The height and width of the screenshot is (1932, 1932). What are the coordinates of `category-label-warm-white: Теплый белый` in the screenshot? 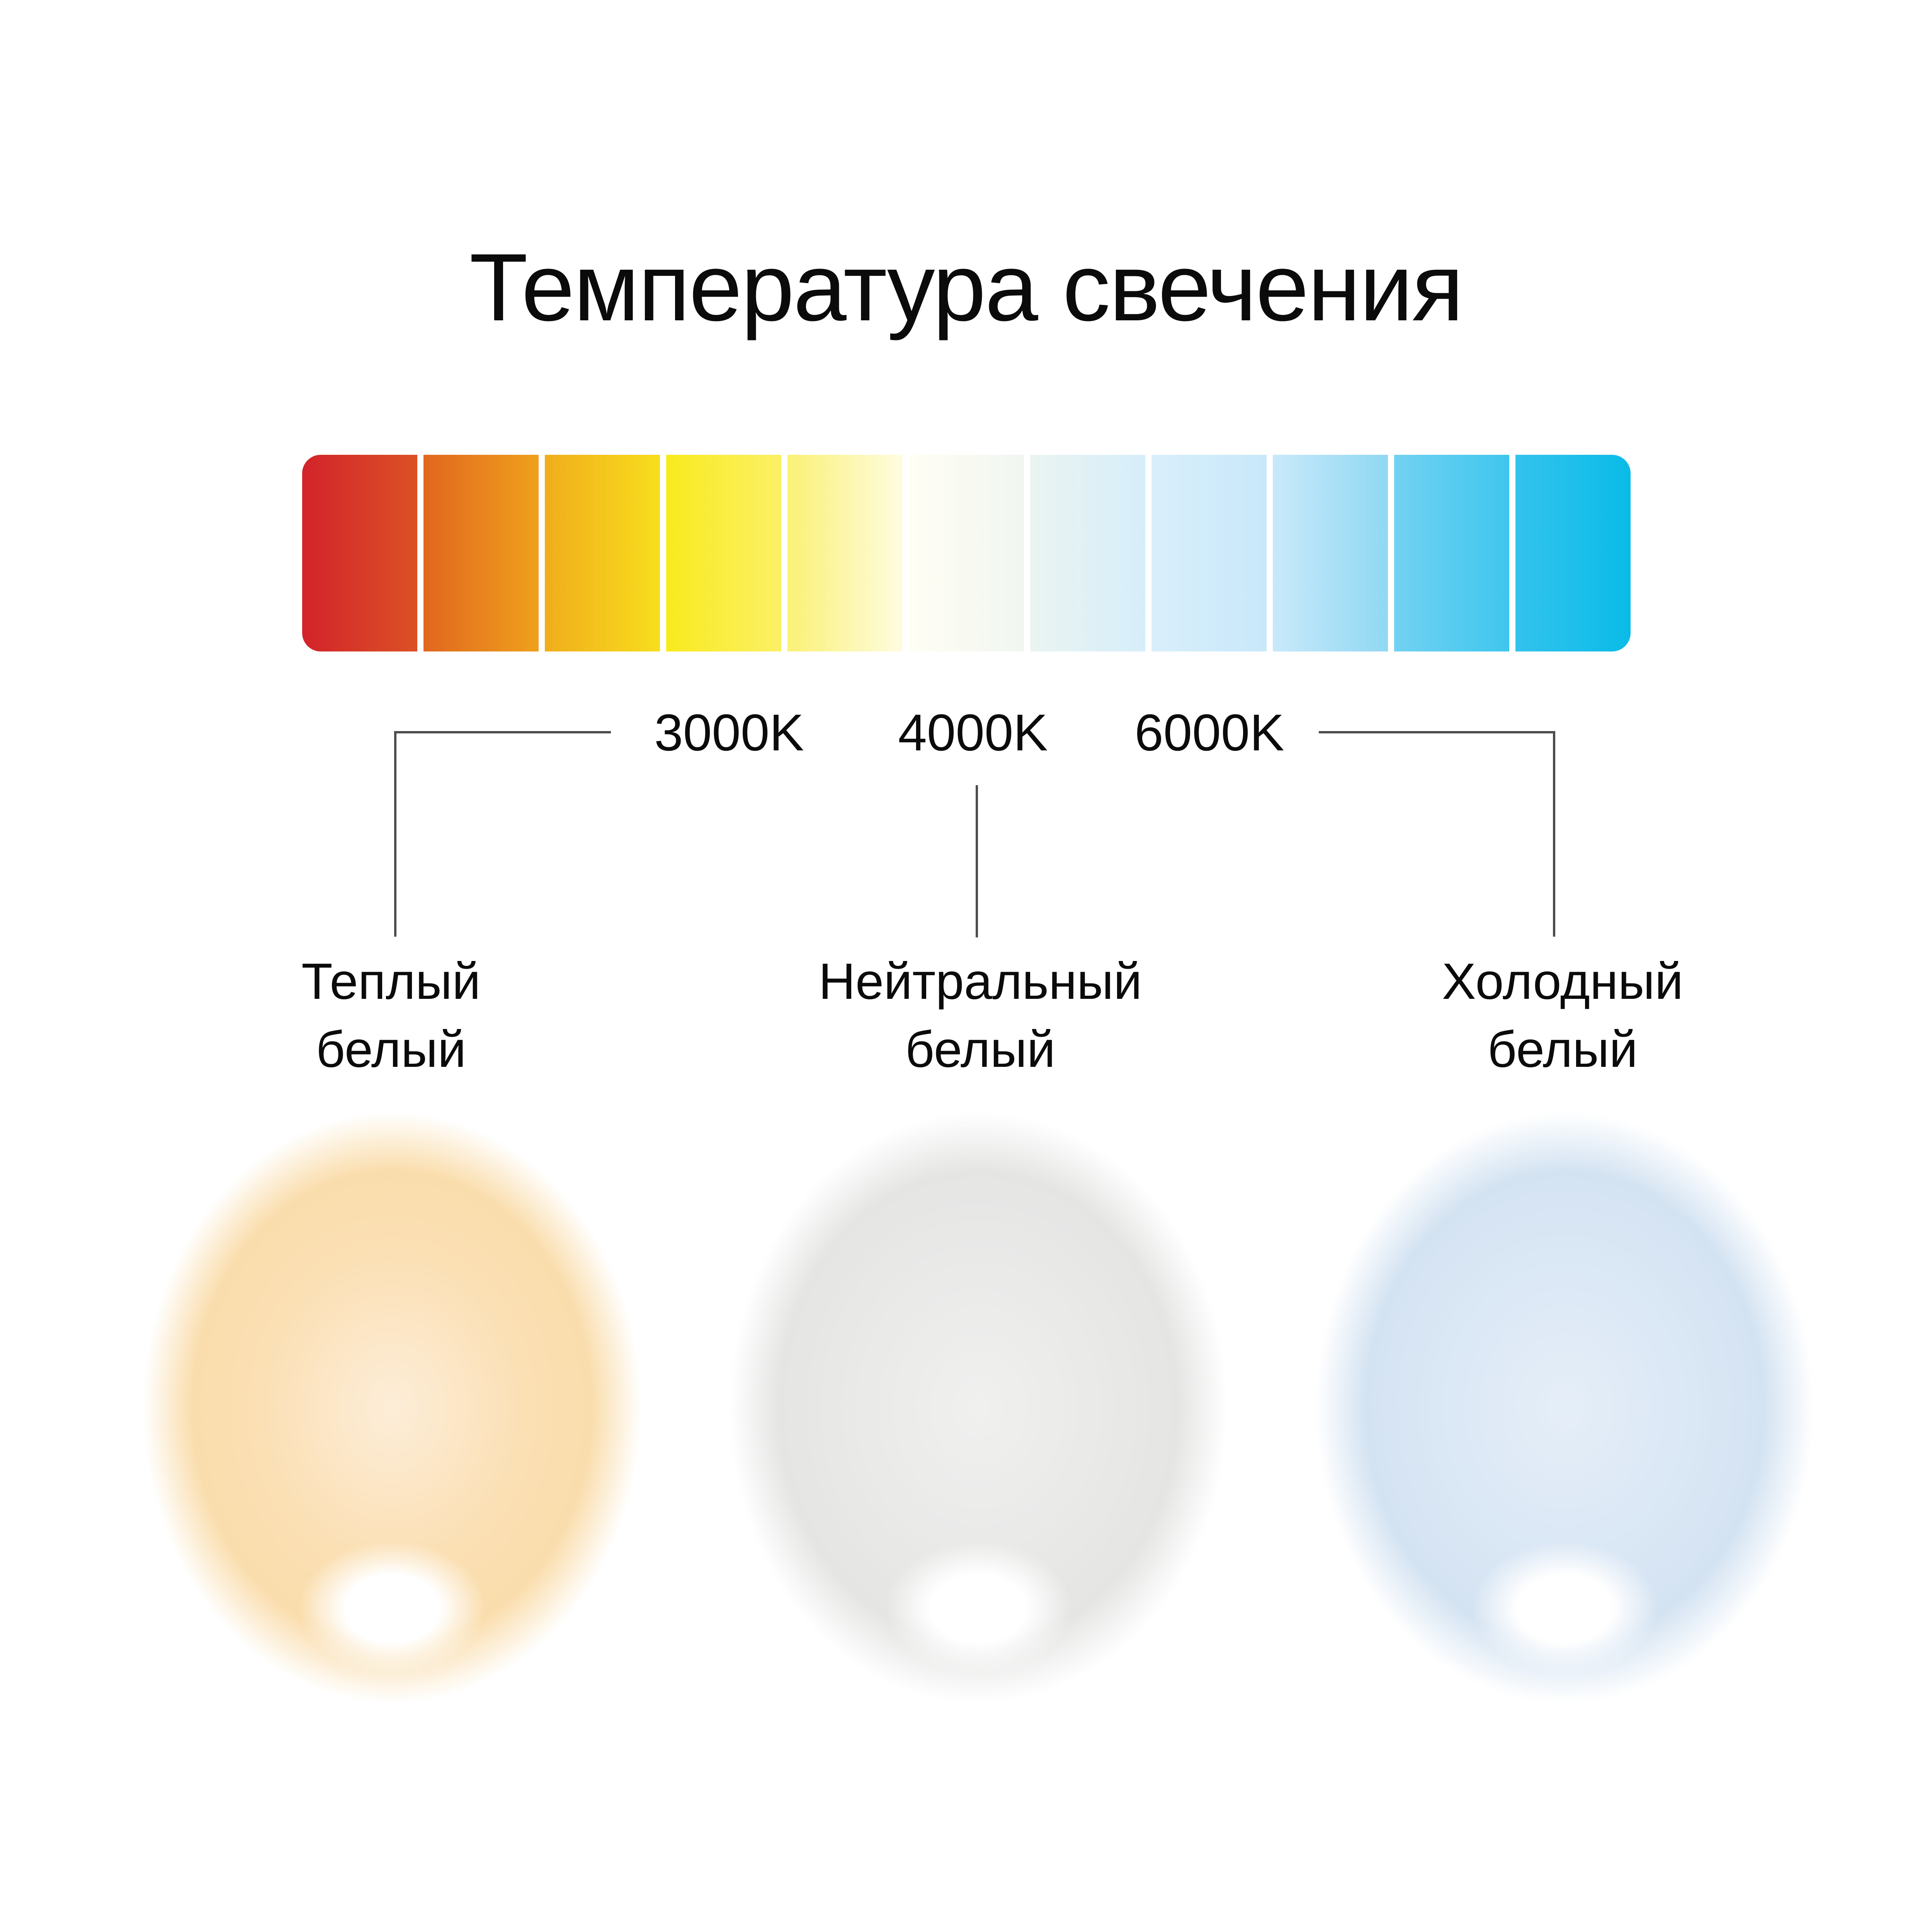 It's located at (391, 1015).